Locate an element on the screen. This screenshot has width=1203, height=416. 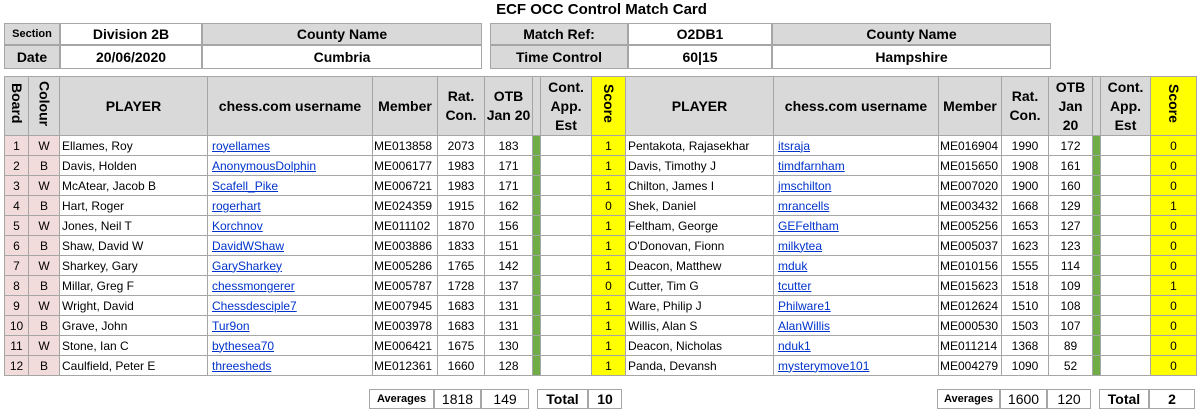
home-username-link: Scafell_Pike is located at coordinates (290, 185).